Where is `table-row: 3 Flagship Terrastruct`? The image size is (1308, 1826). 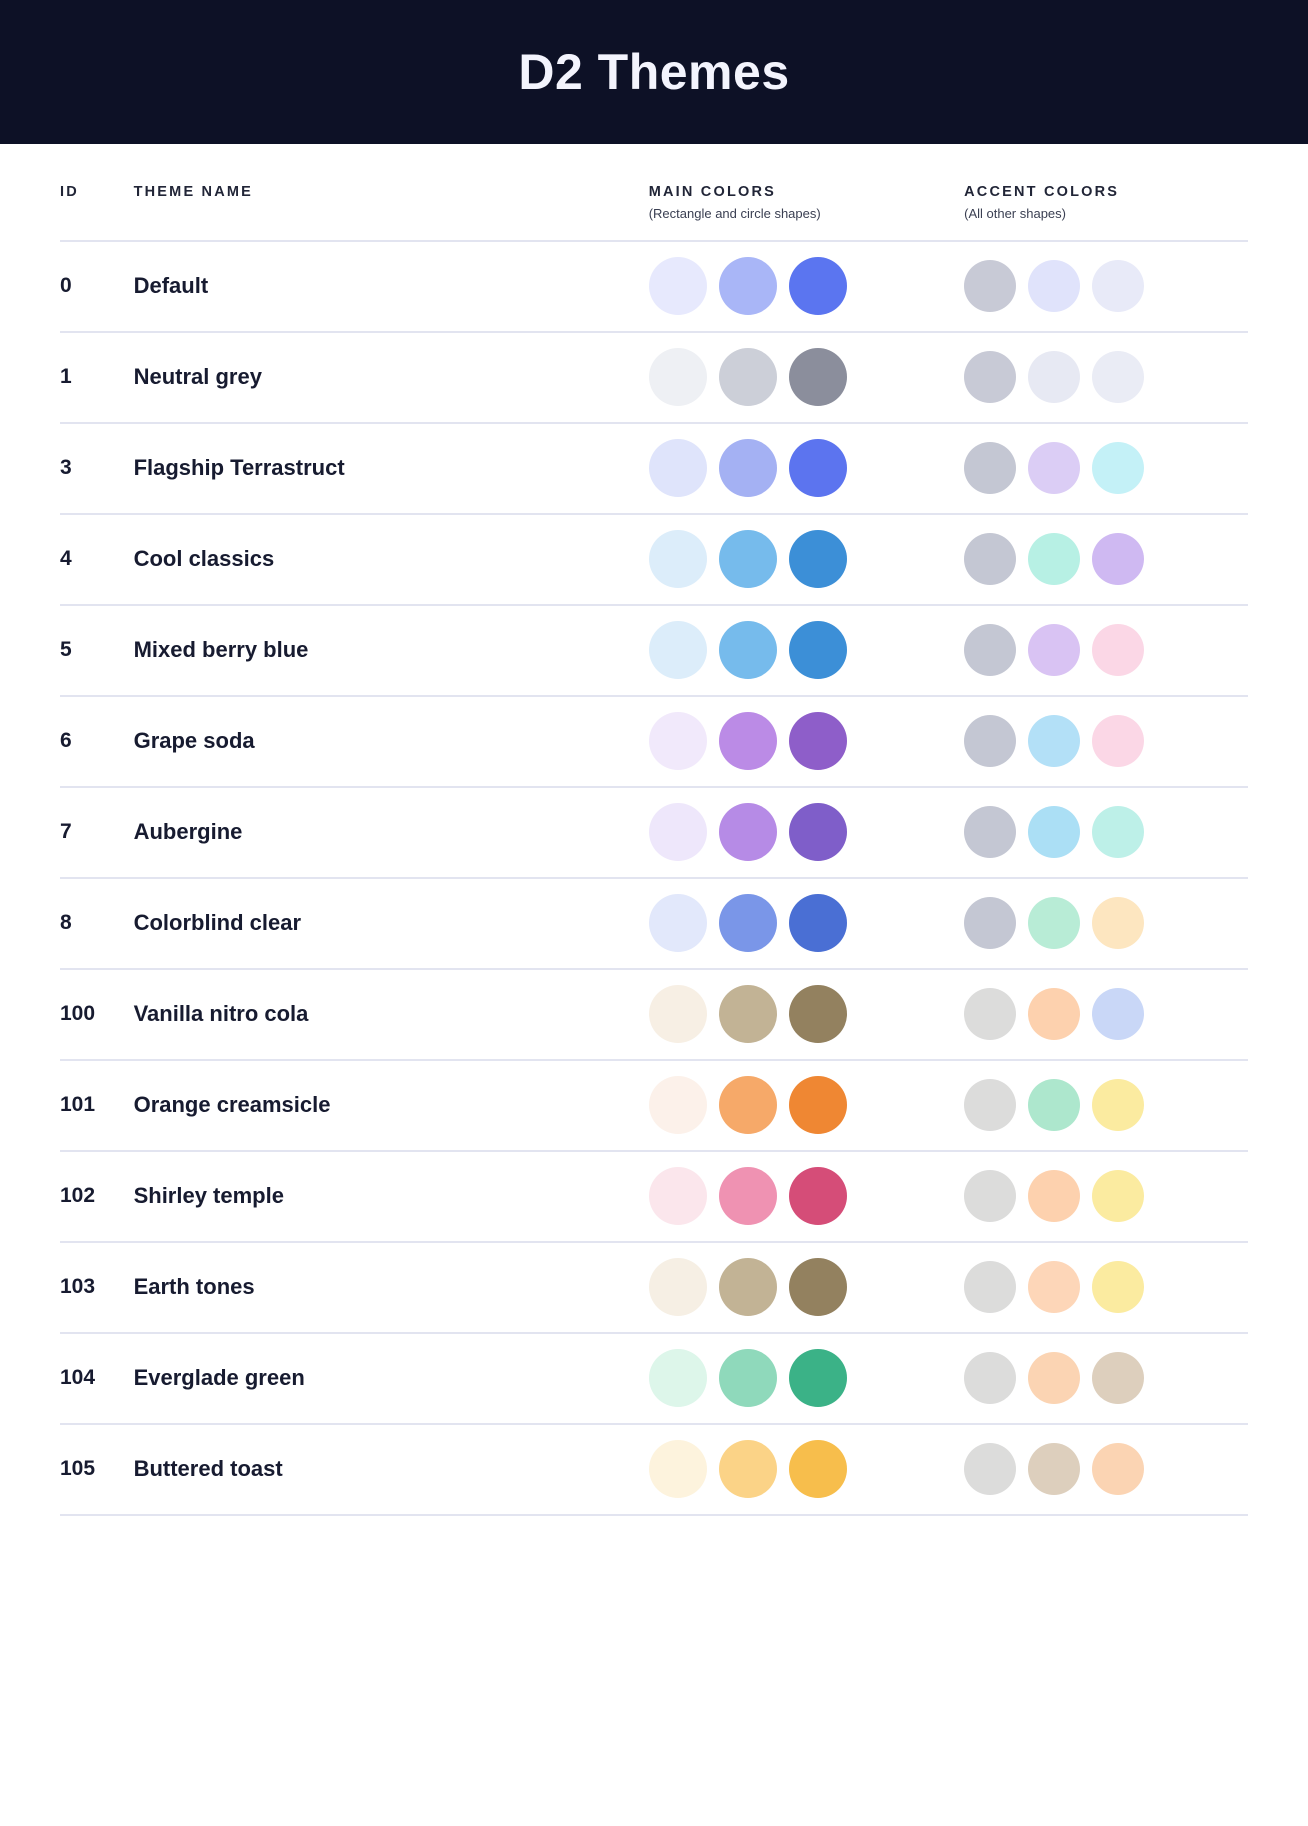 table-row: 3 Flagship Terrastruct is located at coordinates (654, 468).